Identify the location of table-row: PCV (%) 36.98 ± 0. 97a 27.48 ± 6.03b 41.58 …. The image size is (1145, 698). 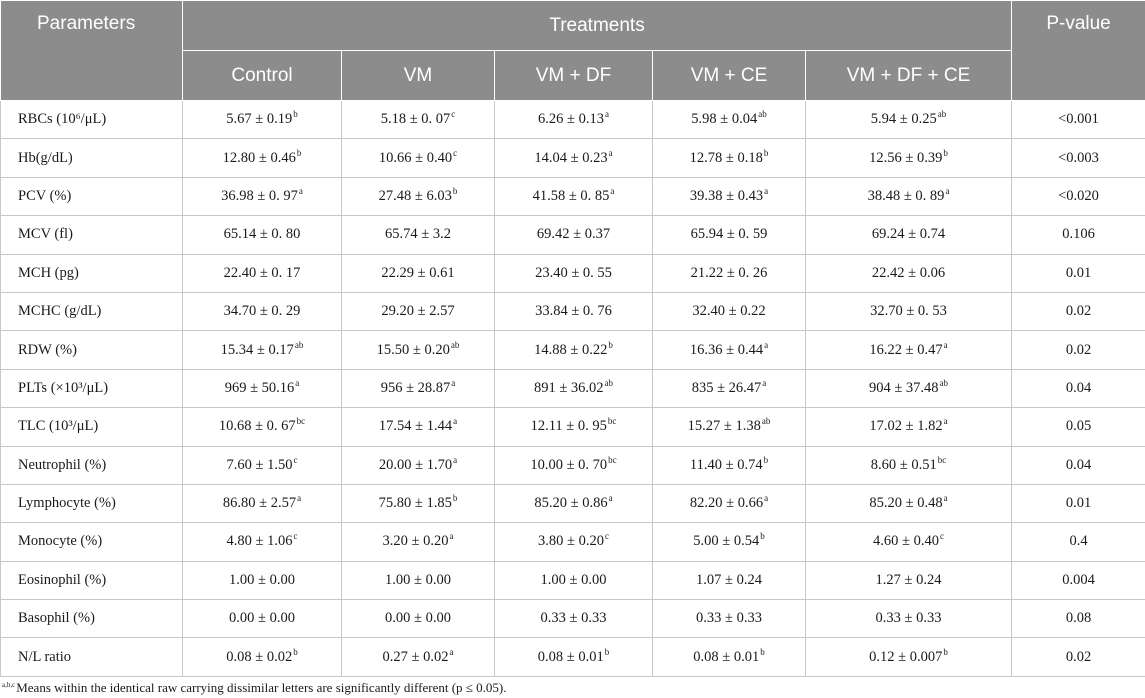
(572, 196).